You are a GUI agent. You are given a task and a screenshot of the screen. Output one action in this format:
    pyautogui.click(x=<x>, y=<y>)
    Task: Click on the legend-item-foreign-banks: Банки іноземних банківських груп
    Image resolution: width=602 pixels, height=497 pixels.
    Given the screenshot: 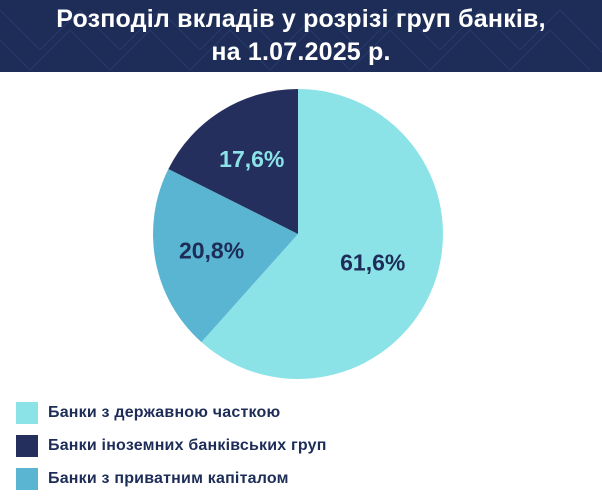 What is the action you would take?
    pyautogui.click(x=171, y=445)
    